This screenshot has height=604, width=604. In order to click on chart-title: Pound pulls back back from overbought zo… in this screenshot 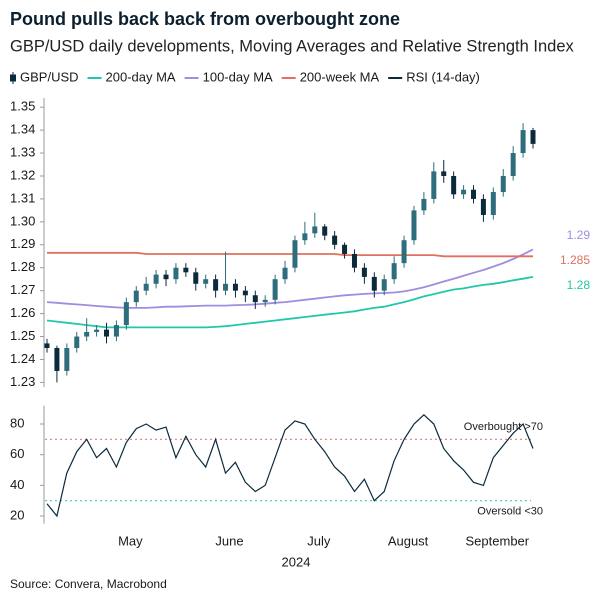, I will do `click(205, 19)`.